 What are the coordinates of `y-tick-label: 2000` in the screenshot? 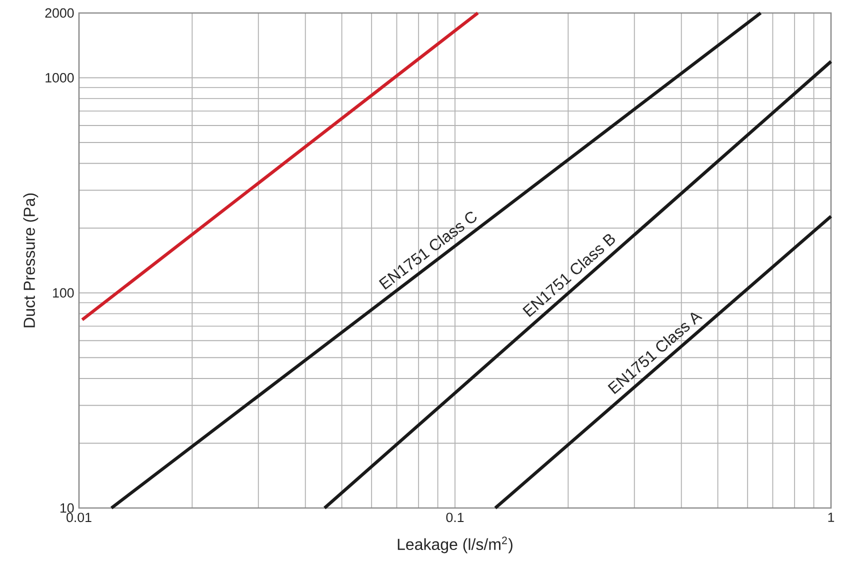 It's located at (59, 13).